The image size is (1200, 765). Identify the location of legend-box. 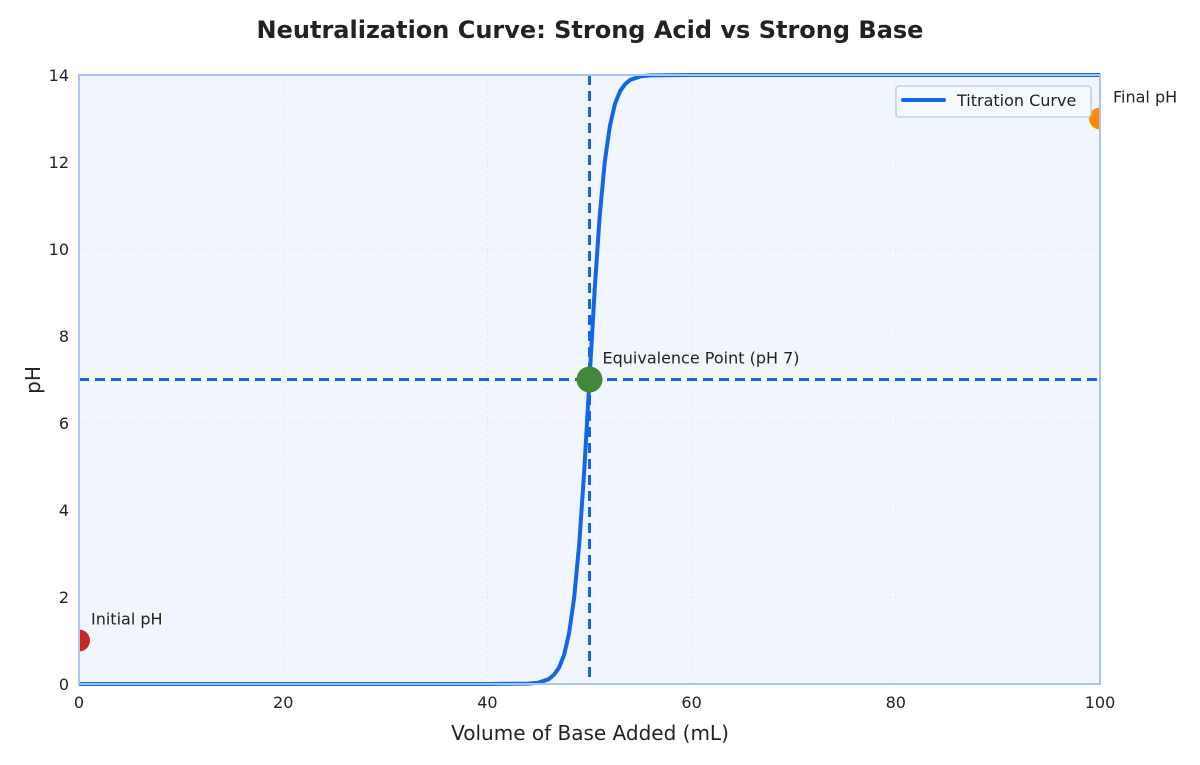
(993, 101).